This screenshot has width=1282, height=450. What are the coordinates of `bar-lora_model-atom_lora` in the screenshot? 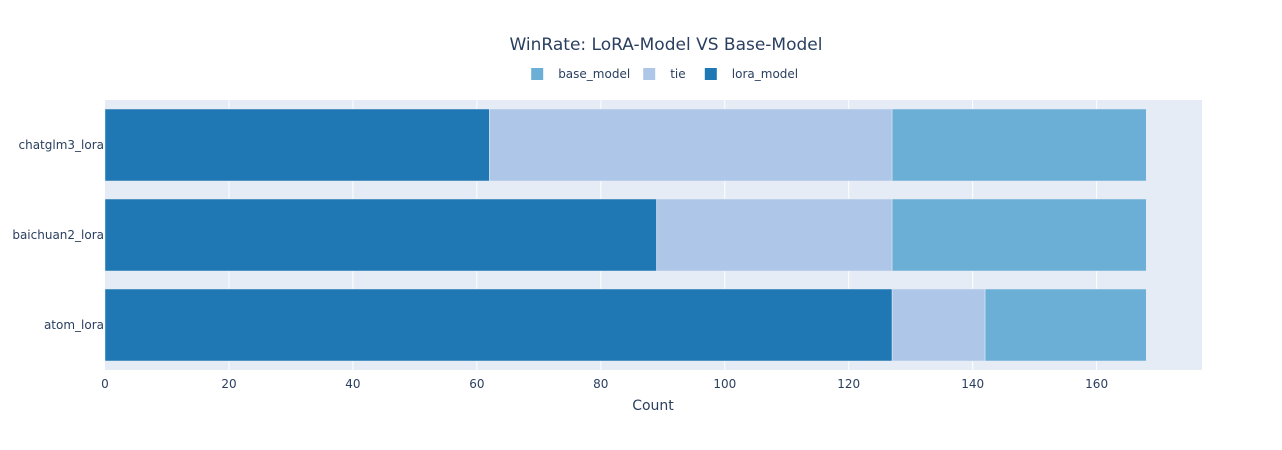 It's located at (498, 325).